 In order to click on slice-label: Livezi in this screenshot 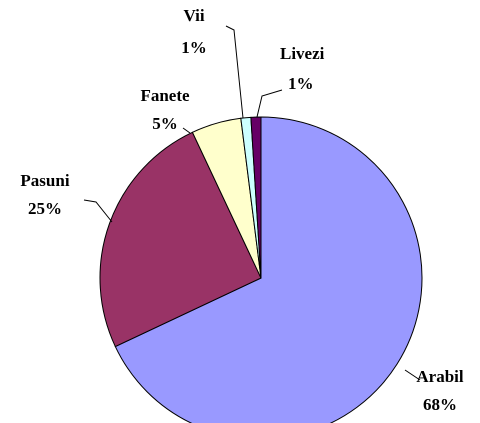, I will do `click(302, 53)`.